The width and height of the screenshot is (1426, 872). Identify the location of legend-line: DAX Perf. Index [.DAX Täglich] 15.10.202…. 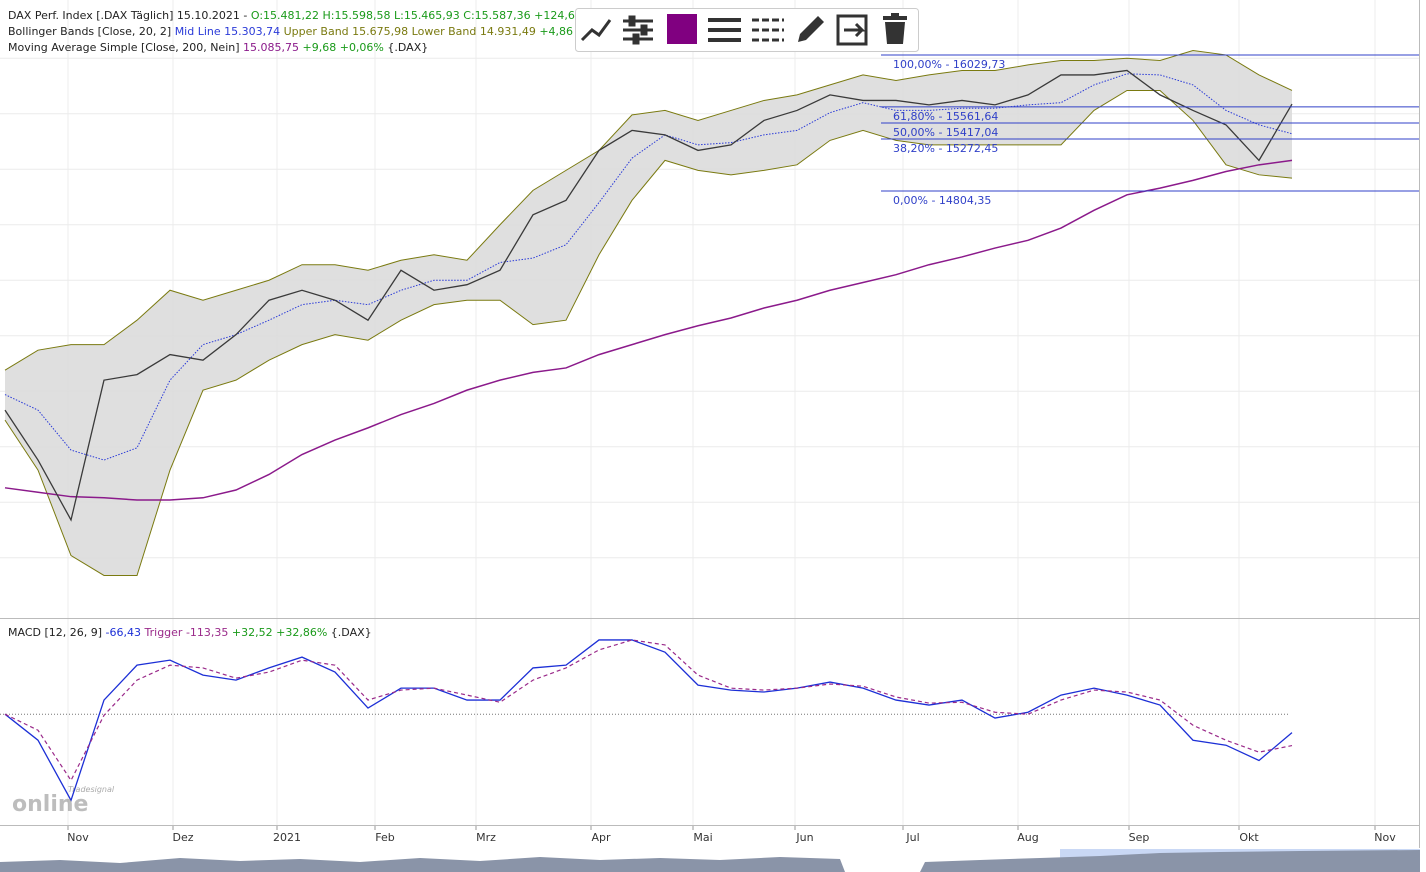
(305, 15).